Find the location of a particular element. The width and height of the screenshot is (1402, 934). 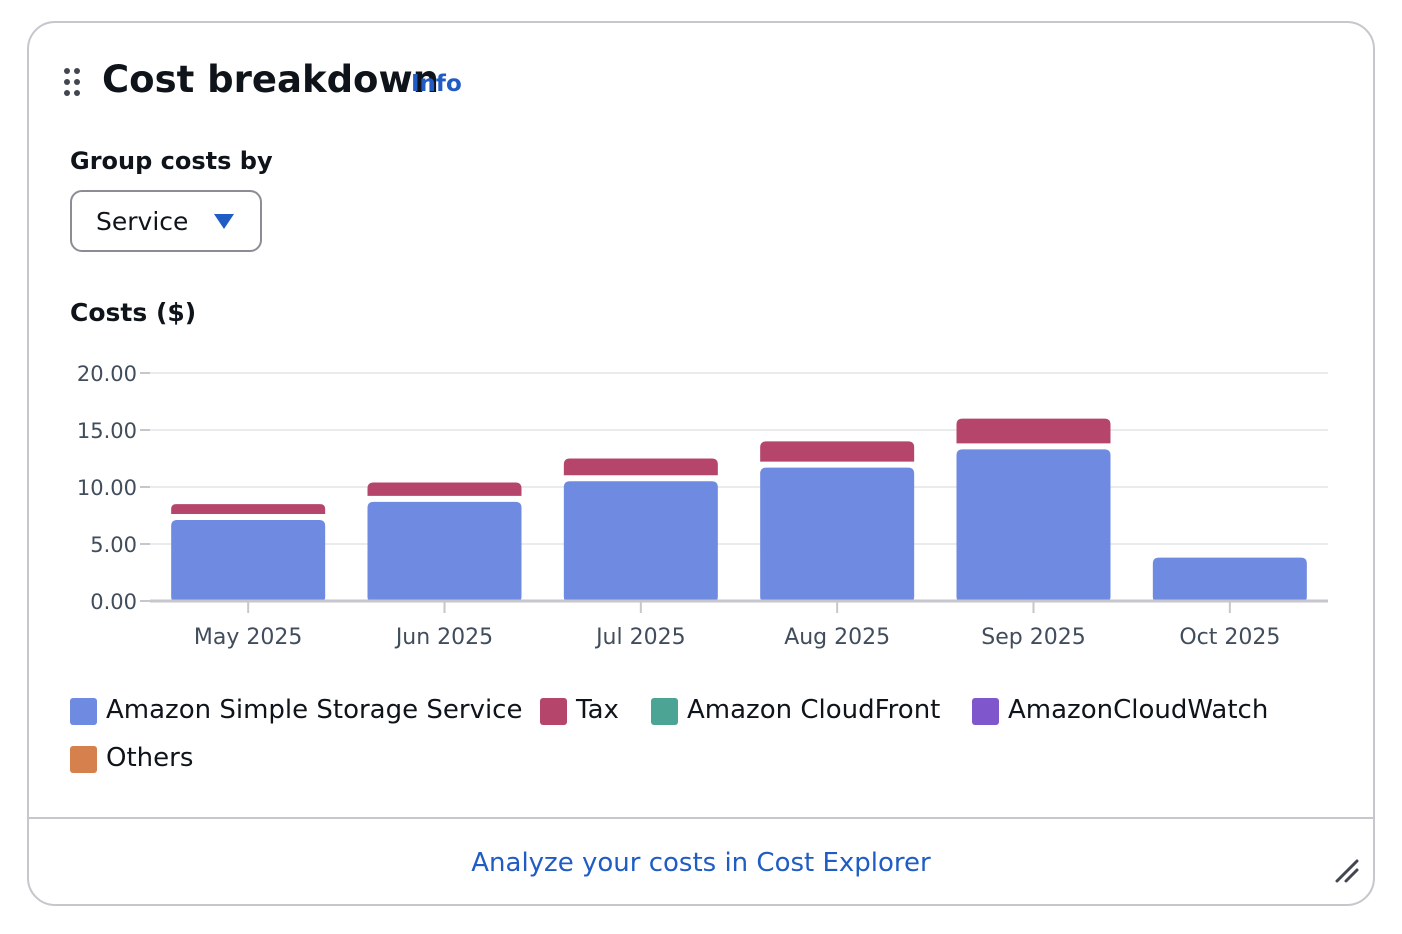

legend-label: Others is located at coordinates (150, 758).